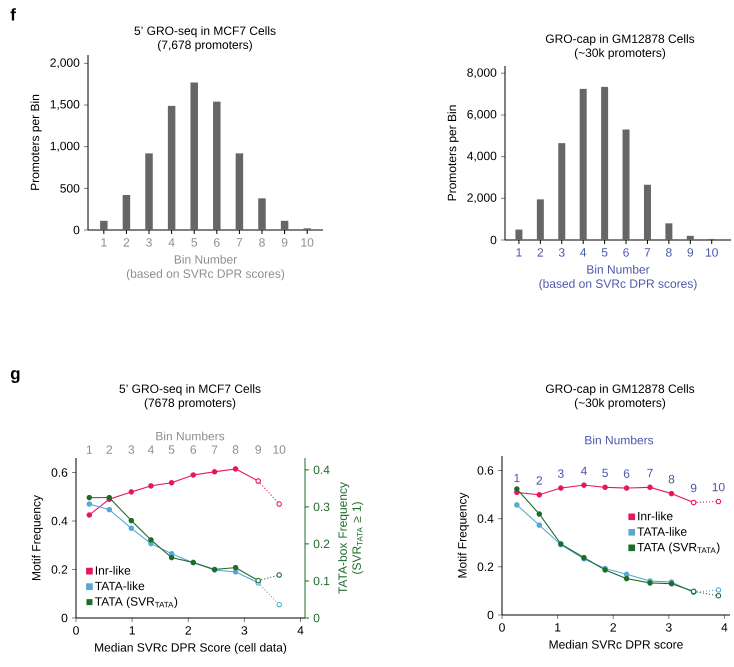 The width and height of the screenshot is (734, 667). What do you see at coordinates (627, 473) in the screenshot?
I see `annotation: 6` at bounding box center [627, 473].